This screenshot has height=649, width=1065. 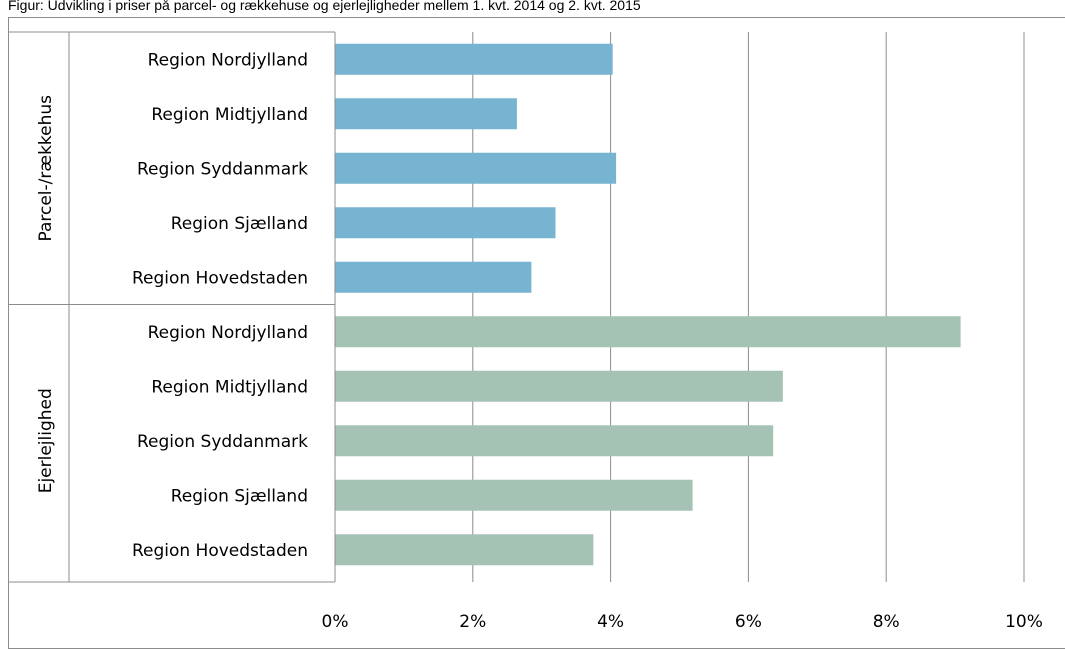 What do you see at coordinates (335, 622) in the screenshot?
I see `x-tick-label: 0%` at bounding box center [335, 622].